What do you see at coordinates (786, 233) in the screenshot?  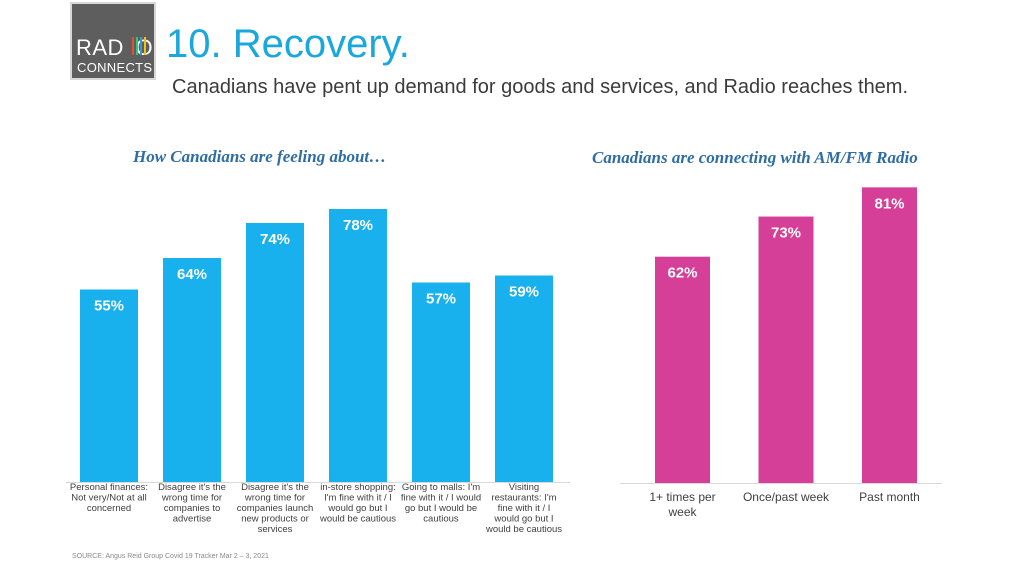 I see `data-label: 73%` at bounding box center [786, 233].